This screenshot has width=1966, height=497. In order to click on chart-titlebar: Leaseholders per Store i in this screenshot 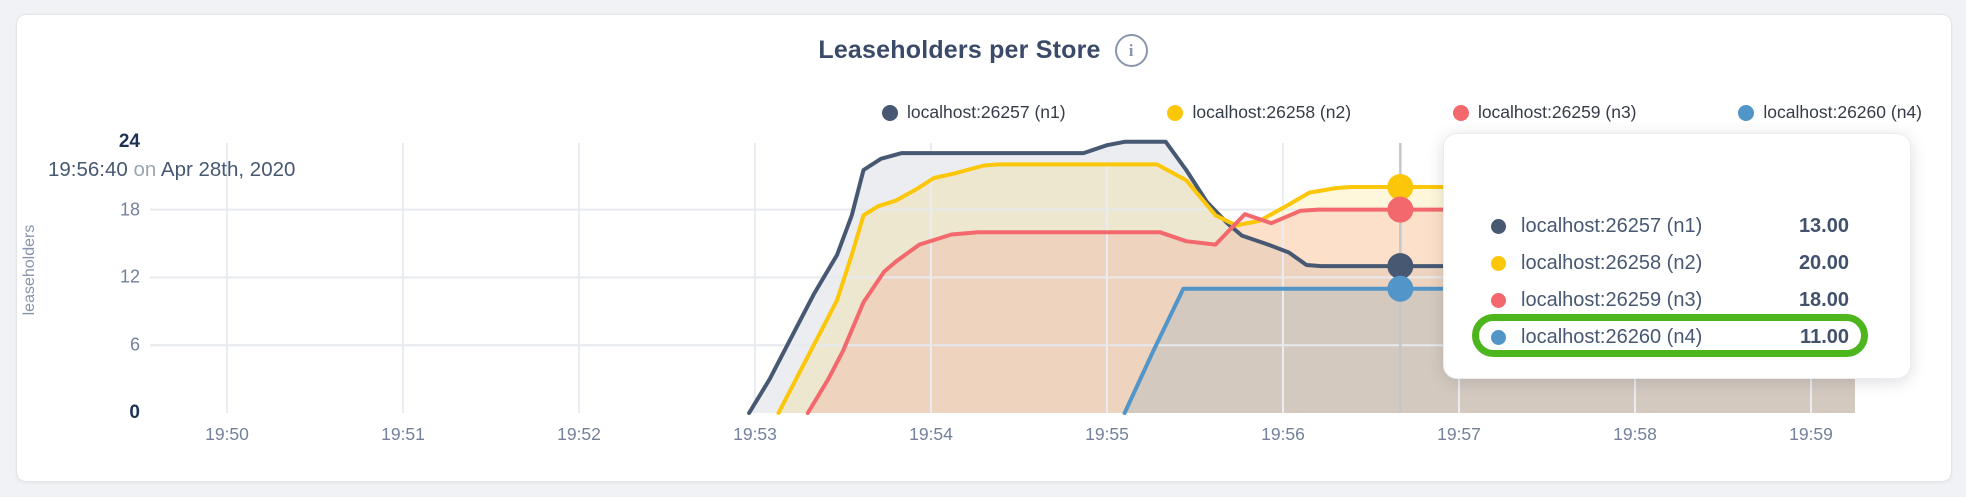, I will do `click(983, 50)`.